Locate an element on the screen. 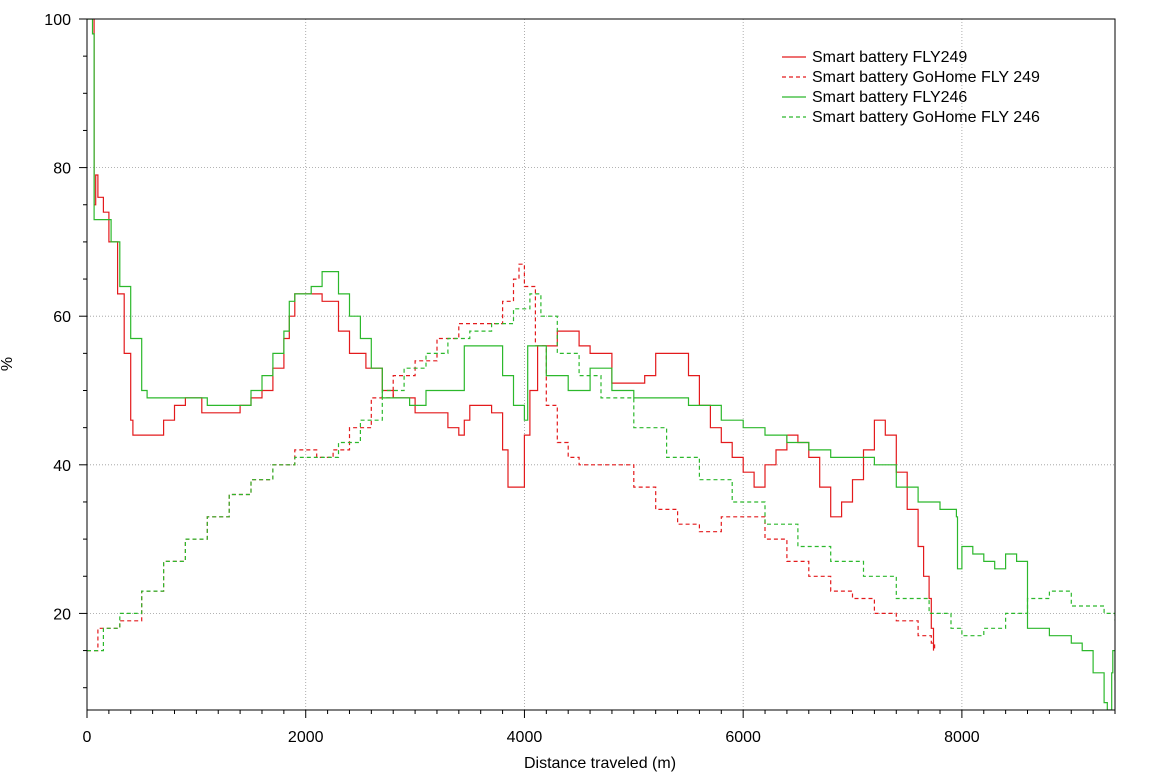 This screenshot has height=773, width=1156. x-tick-label: 0 is located at coordinates (87, 737).